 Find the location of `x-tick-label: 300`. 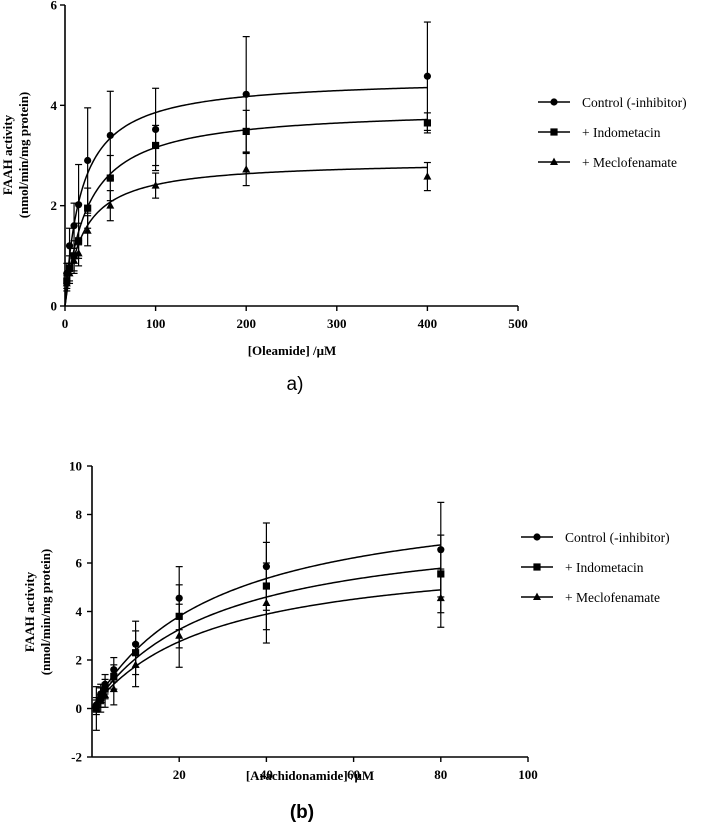

x-tick-label: 300 is located at coordinates (337, 323).